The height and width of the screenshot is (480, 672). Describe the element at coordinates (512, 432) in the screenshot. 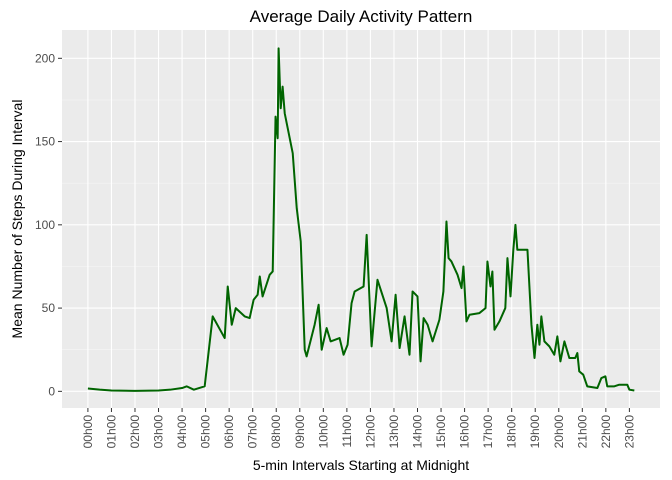

I see `x-tick-label: 18h00` at that location.